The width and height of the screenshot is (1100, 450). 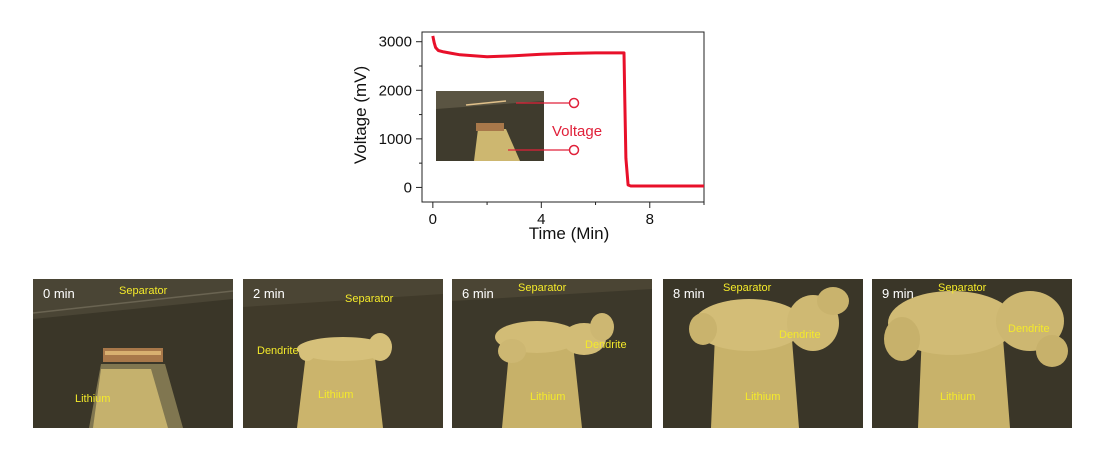 What do you see at coordinates (395, 139) in the screenshot?
I see `y-tick-label: 1000` at bounding box center [395, 139].